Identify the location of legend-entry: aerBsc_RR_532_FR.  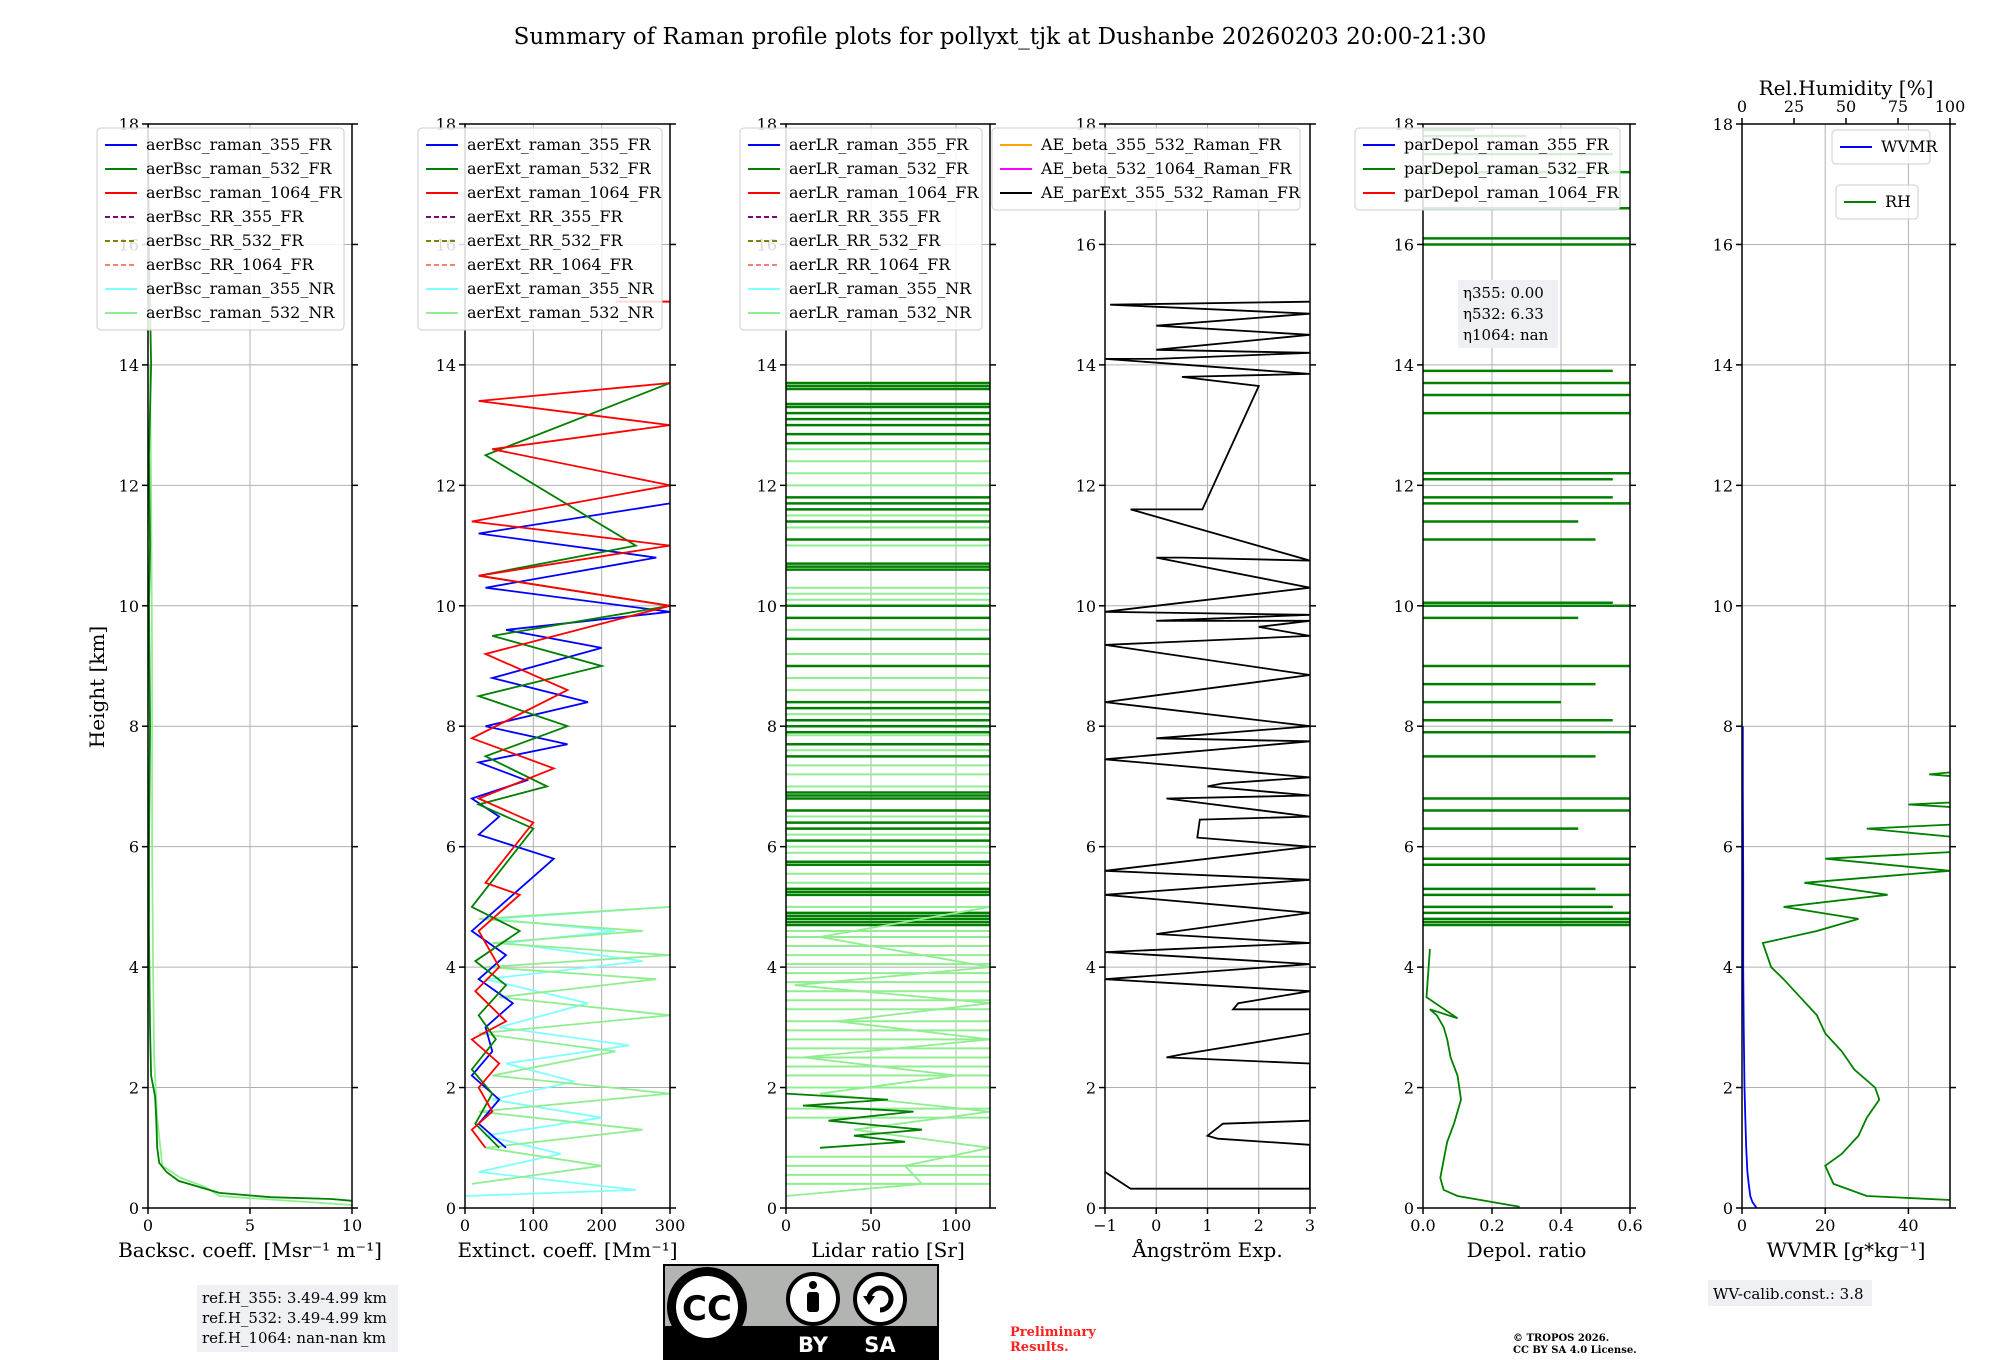
(225, 240).